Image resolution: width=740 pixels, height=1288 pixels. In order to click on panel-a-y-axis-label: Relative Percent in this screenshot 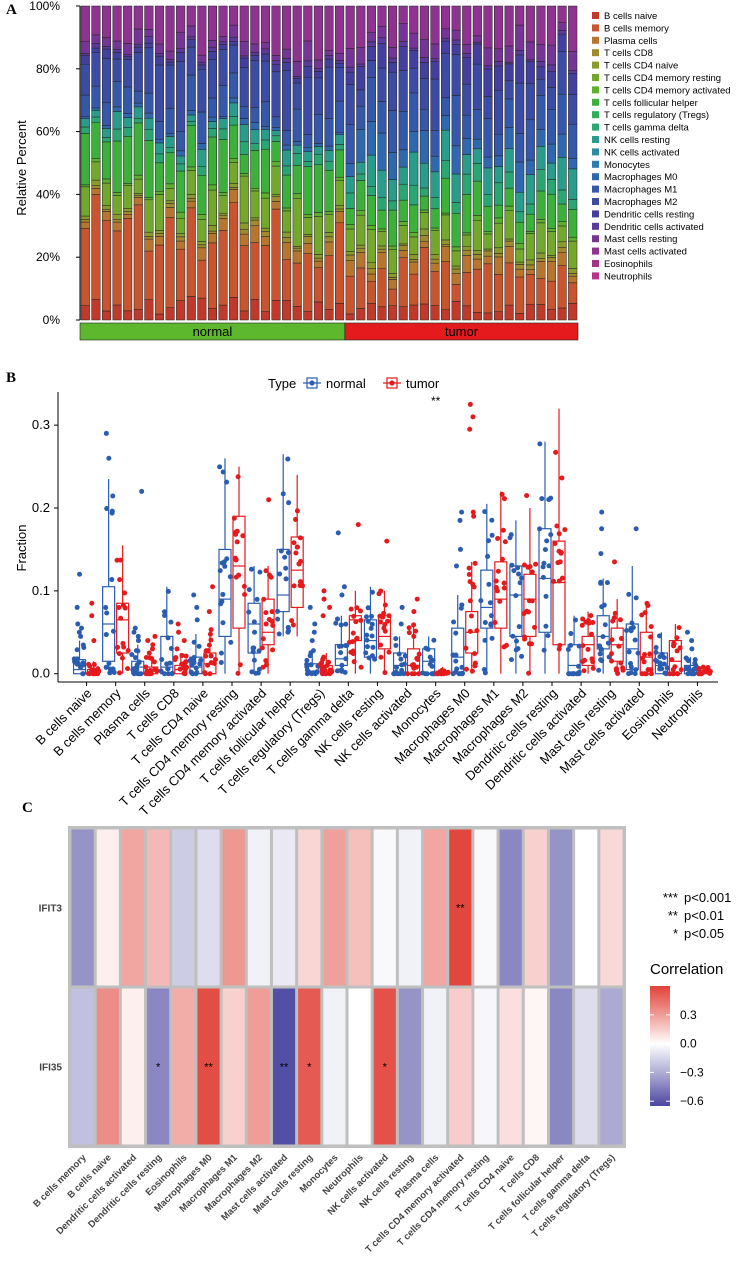, I will do `click(21, 168)`.